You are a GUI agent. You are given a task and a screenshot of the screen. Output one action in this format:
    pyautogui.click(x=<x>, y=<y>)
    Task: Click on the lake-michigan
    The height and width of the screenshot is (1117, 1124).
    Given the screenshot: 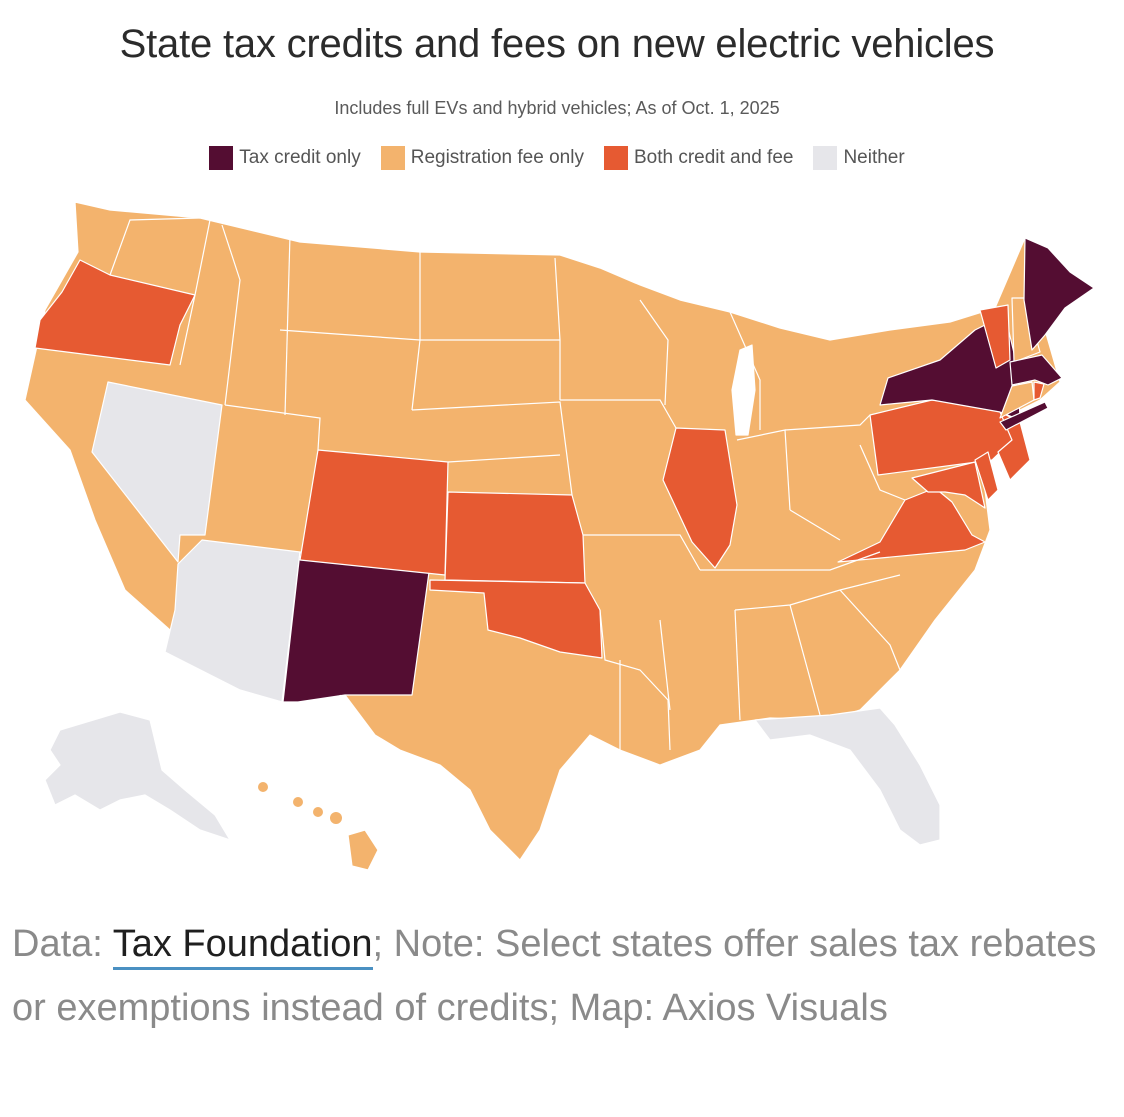 What is the action you would take?
    pyautogui.click(x=743, y=390)
    